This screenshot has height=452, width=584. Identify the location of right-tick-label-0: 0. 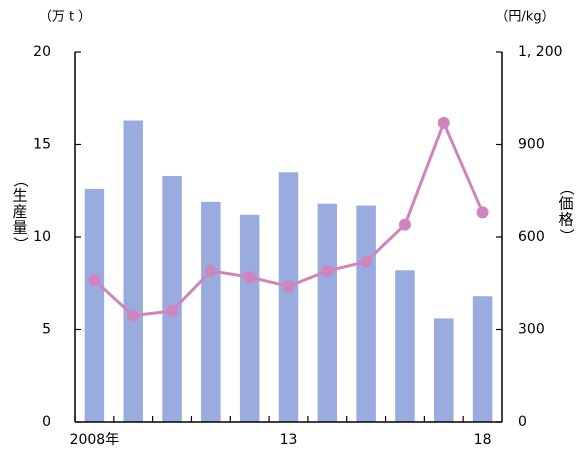
(522, 422).